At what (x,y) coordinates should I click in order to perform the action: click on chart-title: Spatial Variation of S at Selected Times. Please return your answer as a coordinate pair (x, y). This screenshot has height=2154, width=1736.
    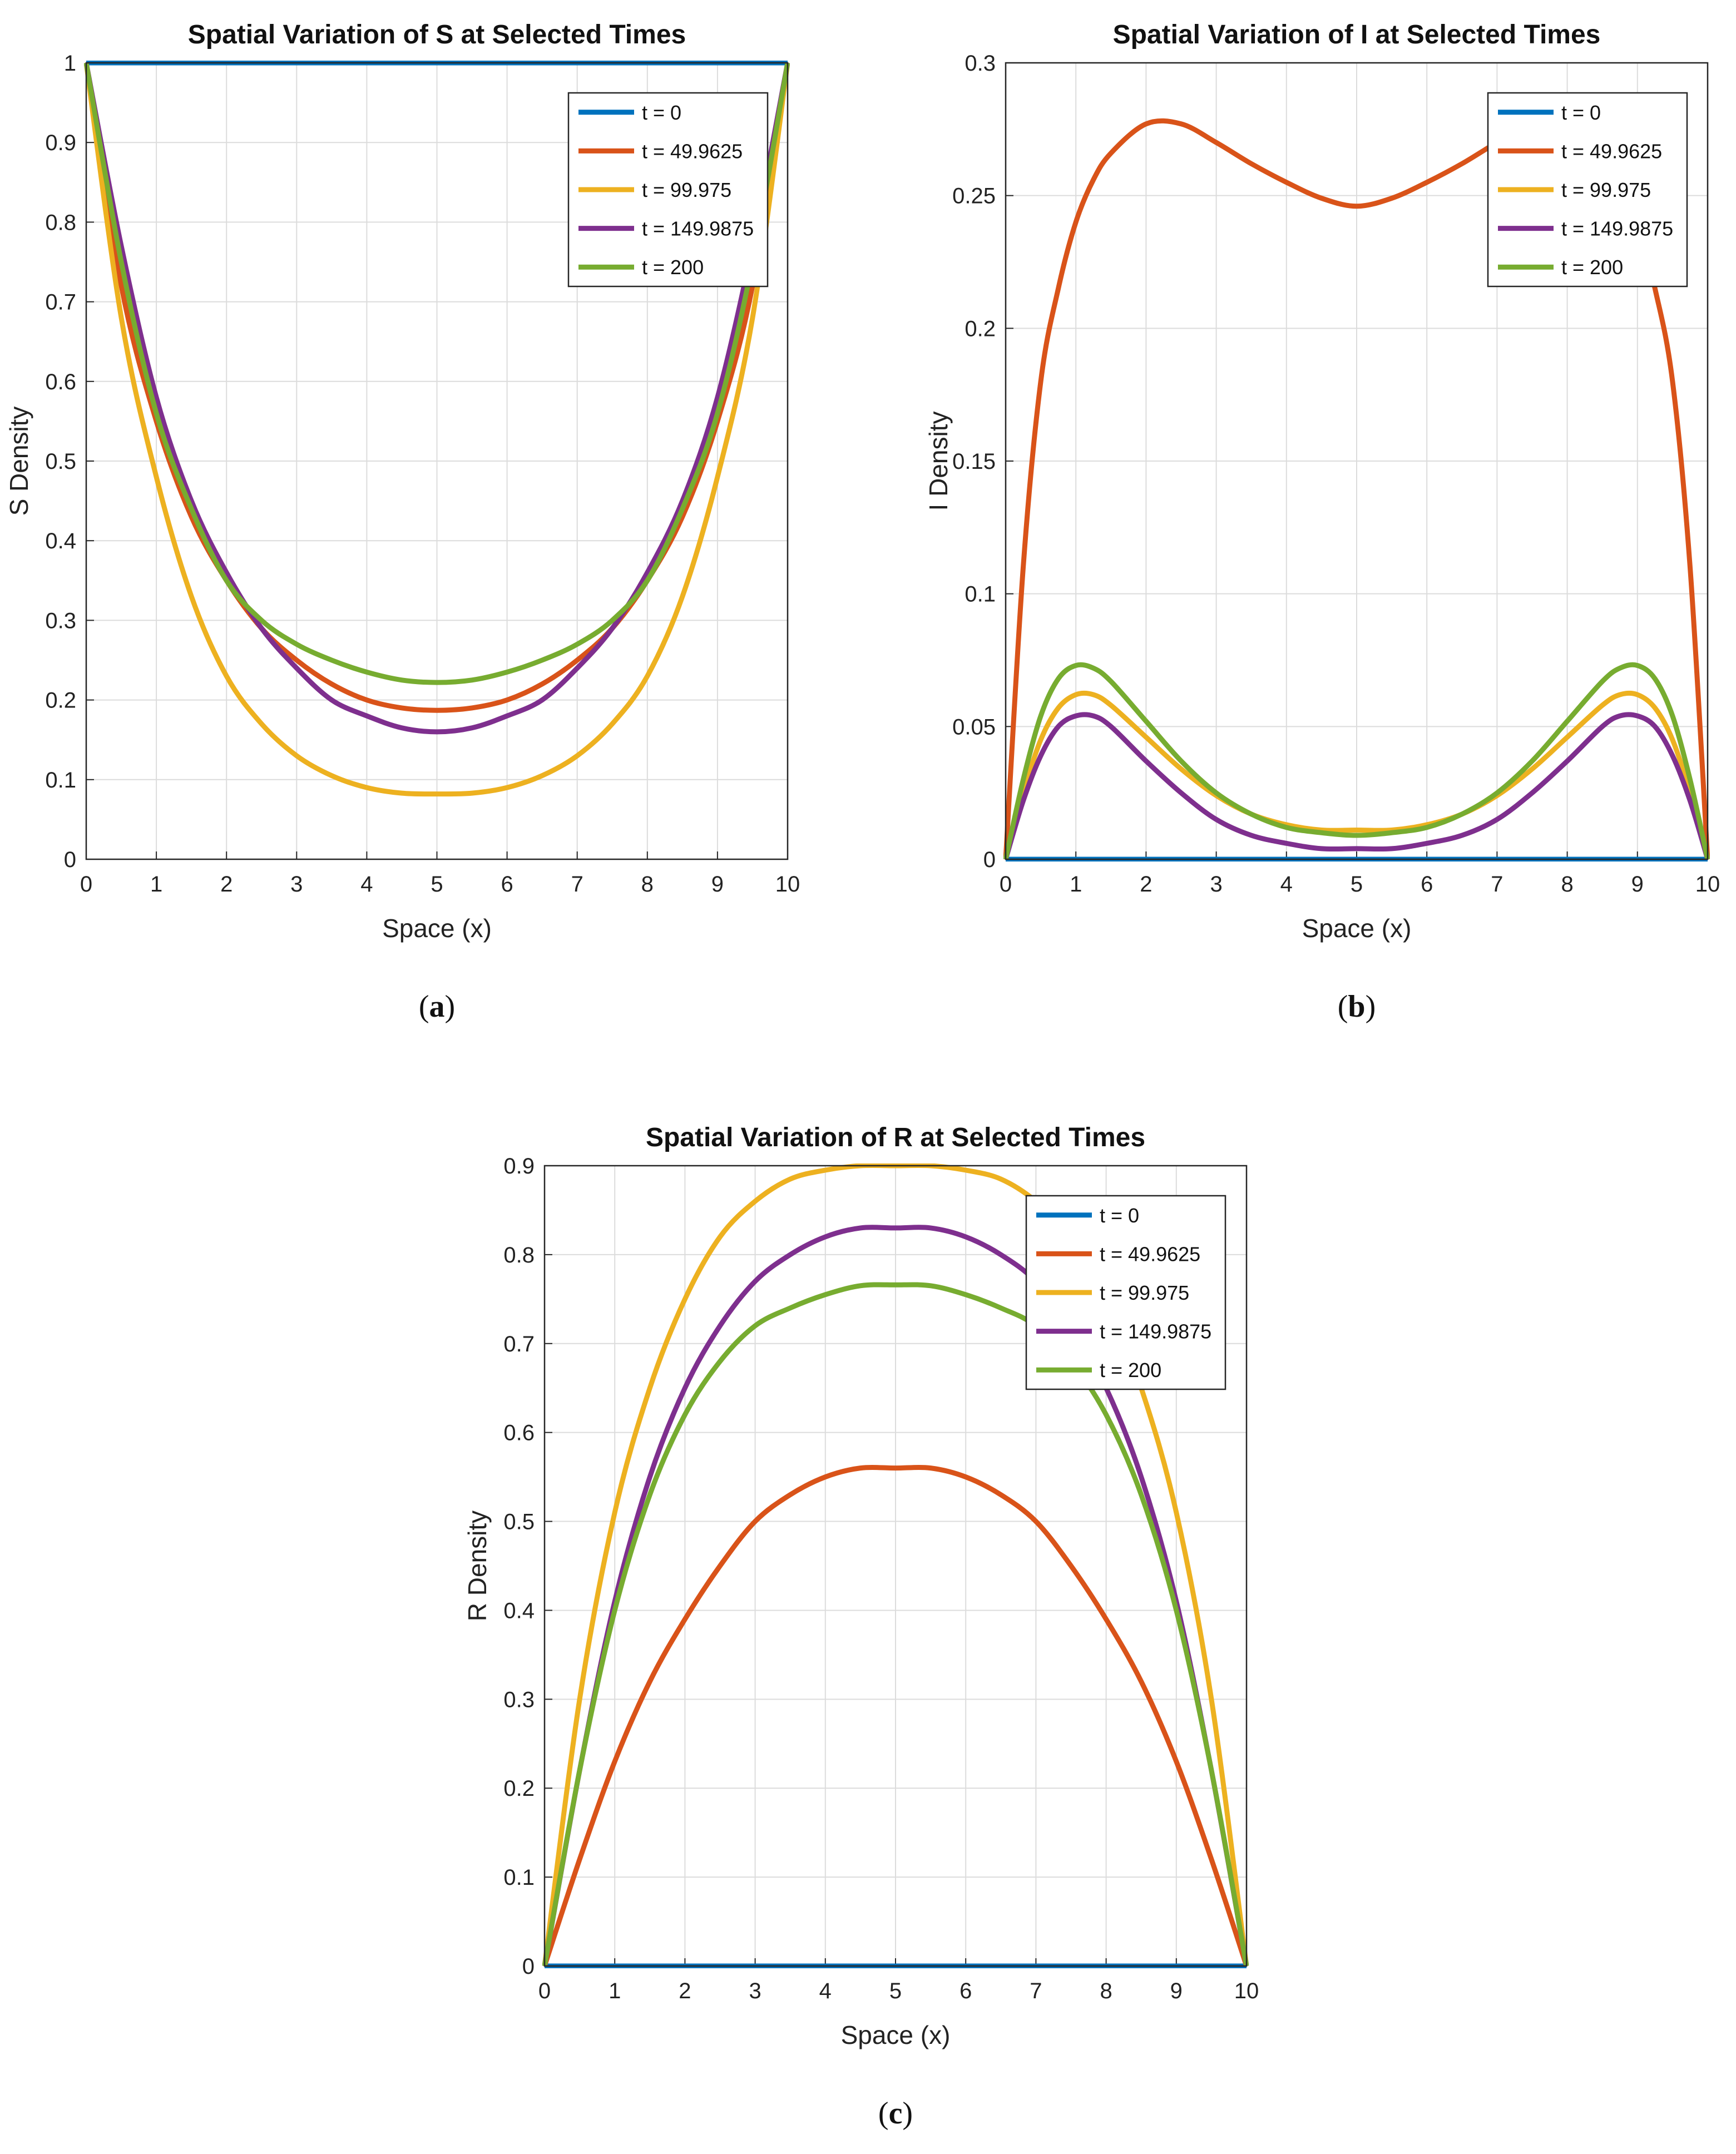
    Looking at the image, I should click on (437, 35).